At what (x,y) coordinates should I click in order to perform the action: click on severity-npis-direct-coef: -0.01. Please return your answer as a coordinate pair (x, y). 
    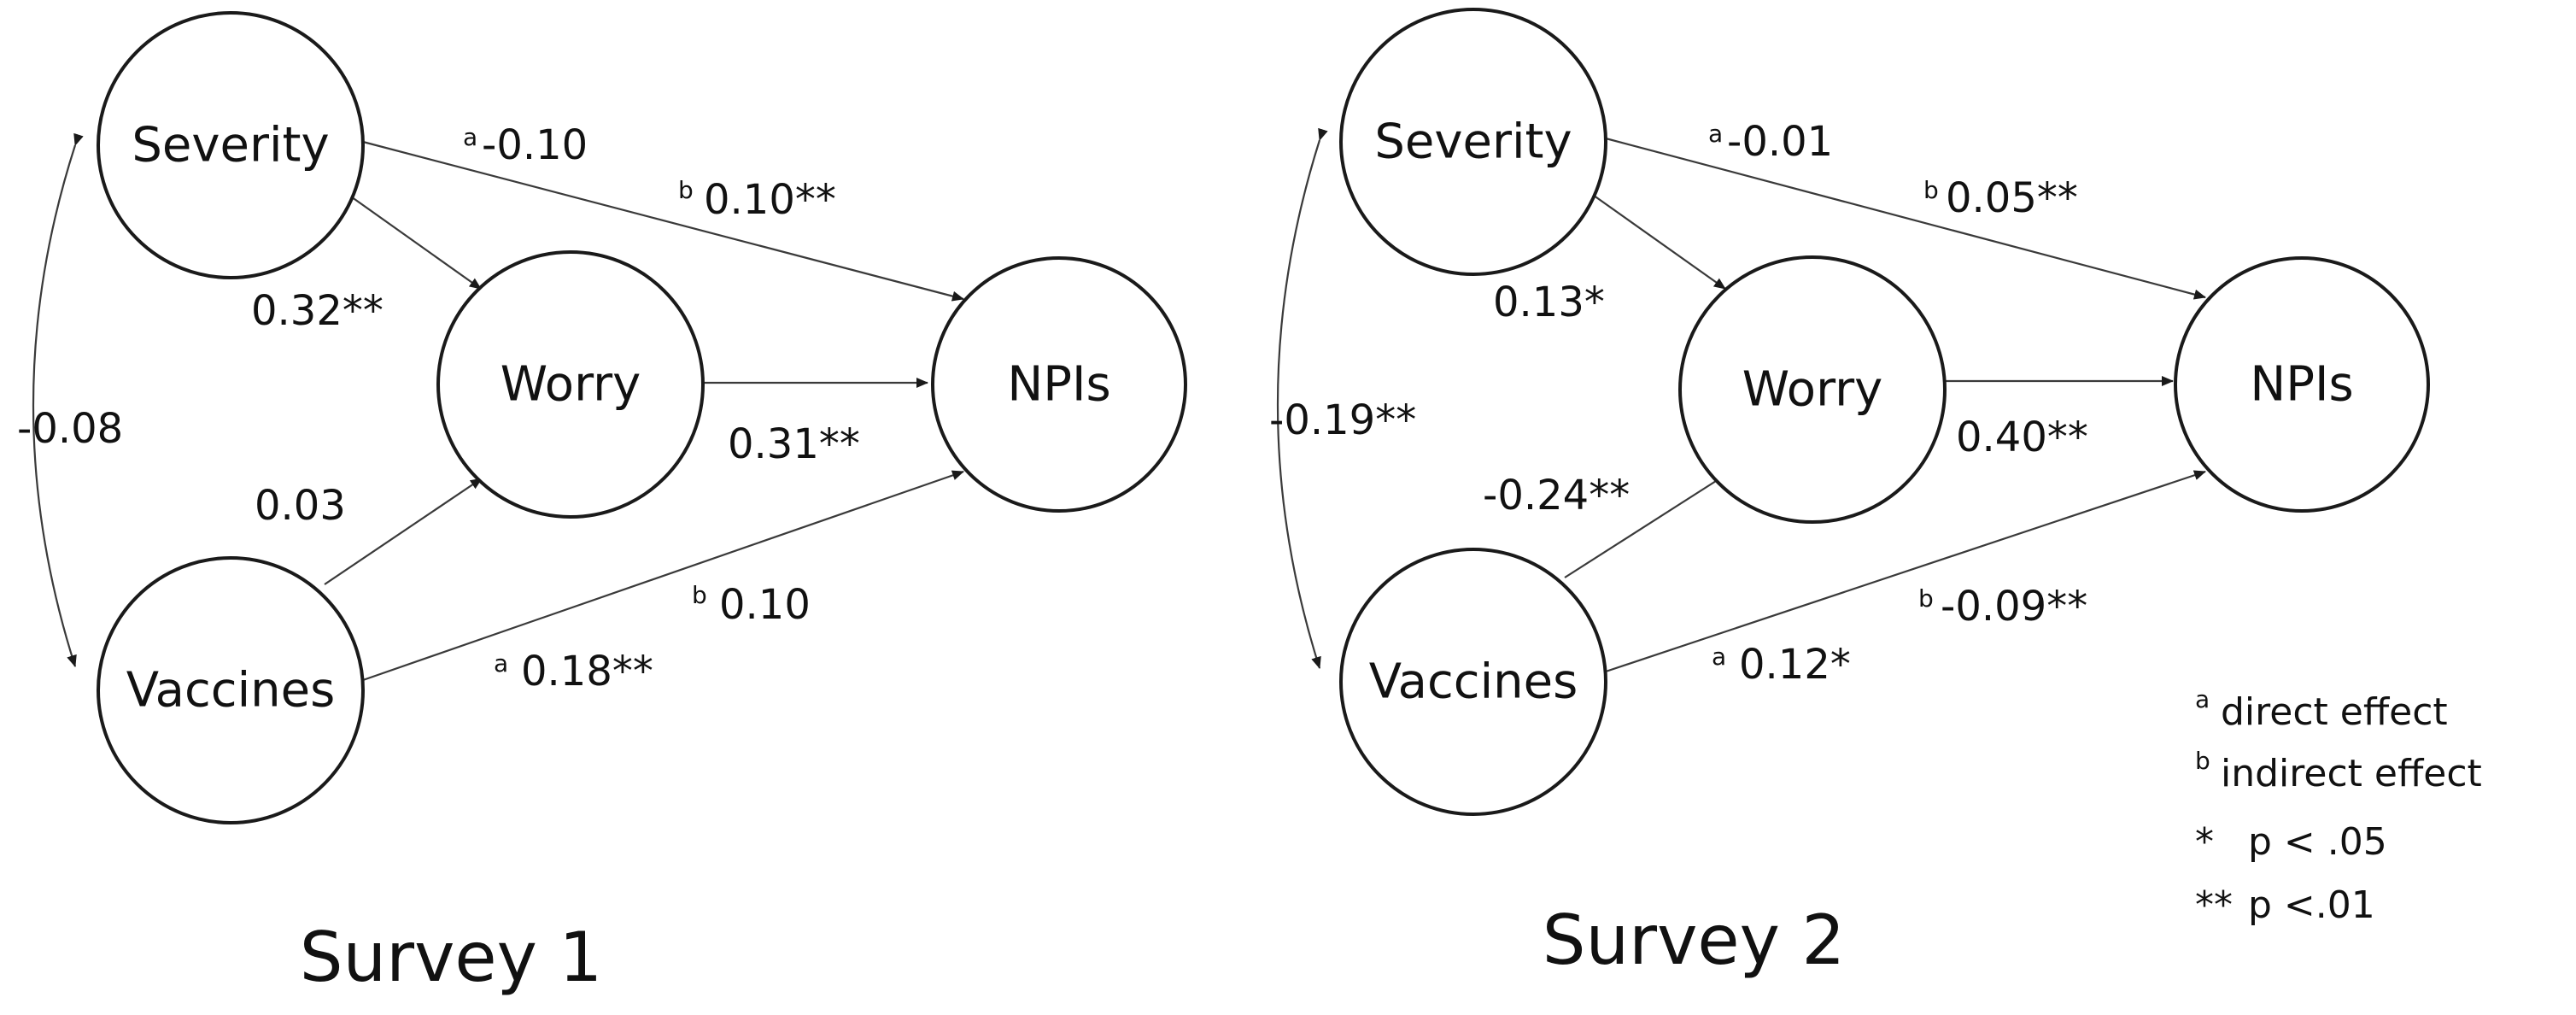
    Looking at the image, I should click on (1780, 142).